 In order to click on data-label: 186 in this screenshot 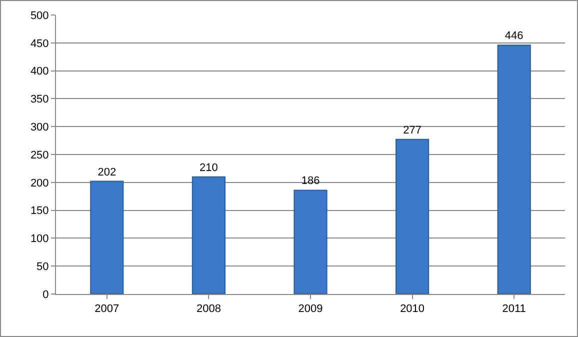, I will do `click(310, 181)`.